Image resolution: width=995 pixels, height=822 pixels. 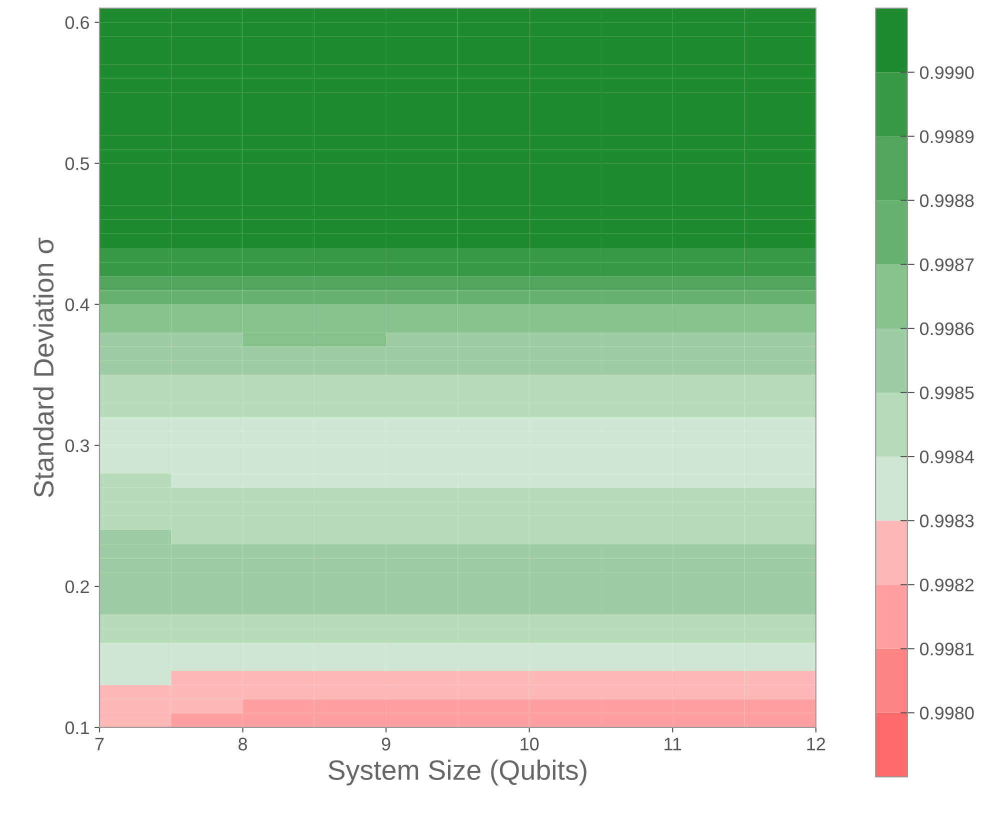 What do you see at coordinates (816, 744) in the screenshot?
I see `x-tick-label: 12` at bounding box center [816, 744].